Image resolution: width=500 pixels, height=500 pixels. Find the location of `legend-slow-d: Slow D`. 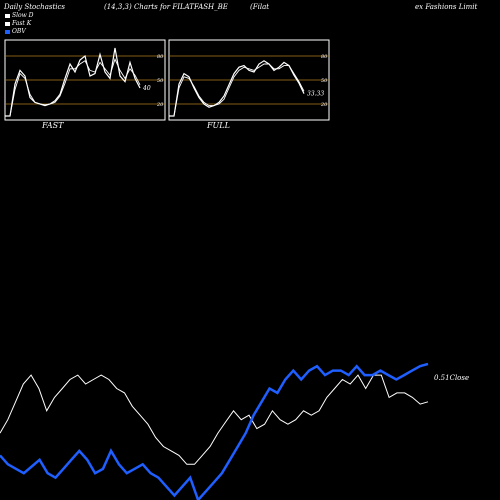

legend-slow-d: Slow D is located at coordinates (19, 15).